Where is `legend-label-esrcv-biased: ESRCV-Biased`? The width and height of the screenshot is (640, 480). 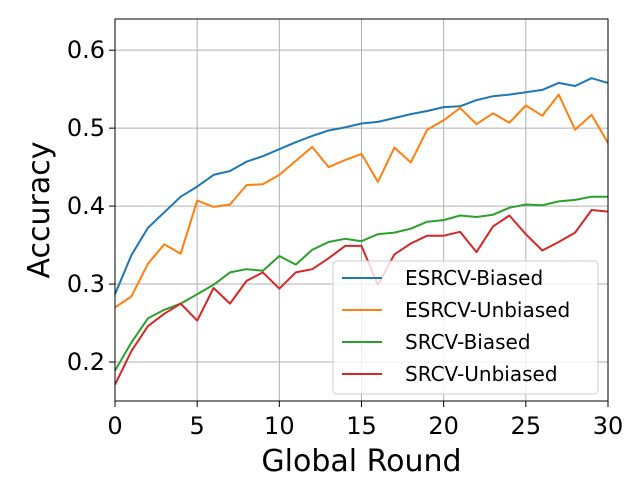 legend-label-esrcv-biased: ESRCV-Biased is located at coordinates (474, 278).